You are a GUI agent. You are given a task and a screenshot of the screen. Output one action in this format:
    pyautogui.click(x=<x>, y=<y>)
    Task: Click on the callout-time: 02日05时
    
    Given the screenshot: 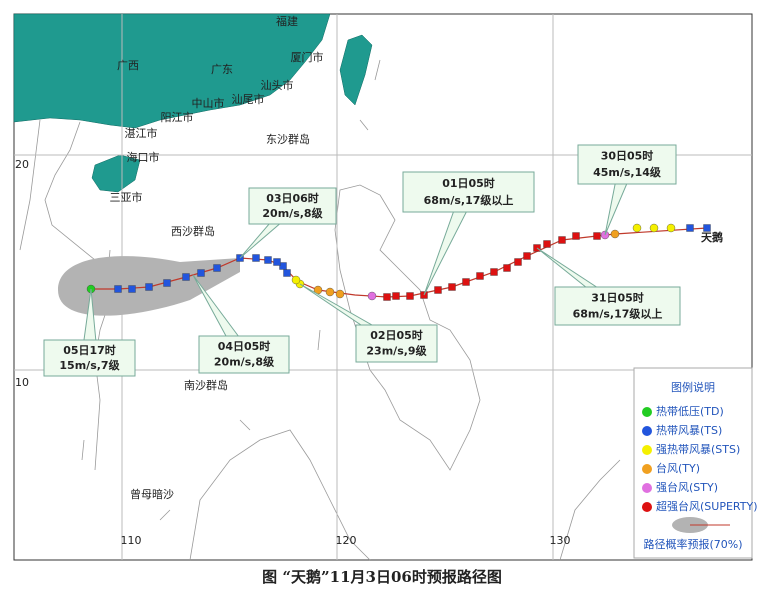 What is the action you would take?
    pyautogui.click(x=396, y=335)
    